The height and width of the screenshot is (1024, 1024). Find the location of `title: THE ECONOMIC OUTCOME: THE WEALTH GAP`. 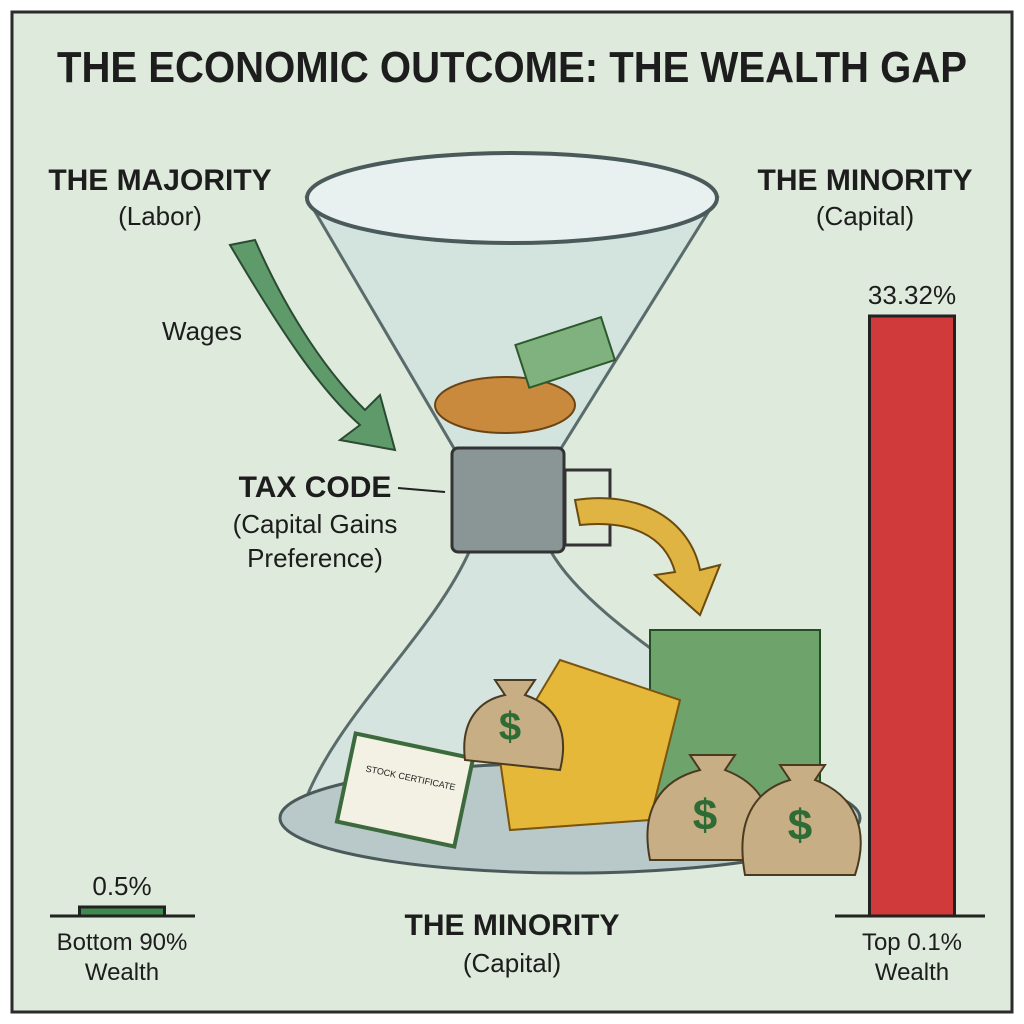

title: THE ECONOMIC OUTCOME: THE WEALTH GAP is located at coordinates (512, 67).